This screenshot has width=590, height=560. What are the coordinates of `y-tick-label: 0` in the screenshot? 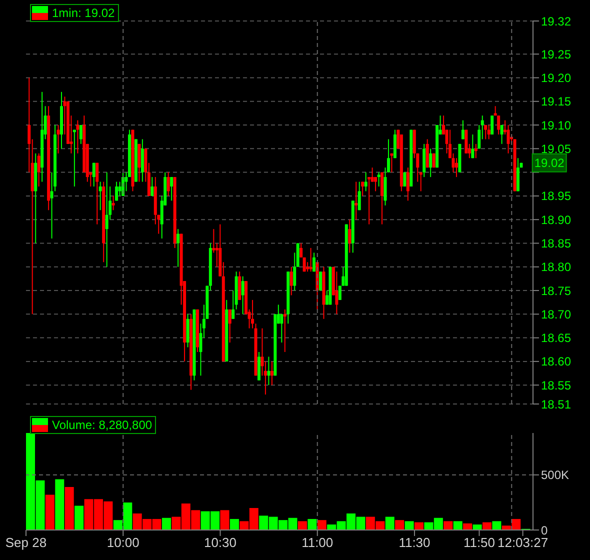 It's located at (544, 530).